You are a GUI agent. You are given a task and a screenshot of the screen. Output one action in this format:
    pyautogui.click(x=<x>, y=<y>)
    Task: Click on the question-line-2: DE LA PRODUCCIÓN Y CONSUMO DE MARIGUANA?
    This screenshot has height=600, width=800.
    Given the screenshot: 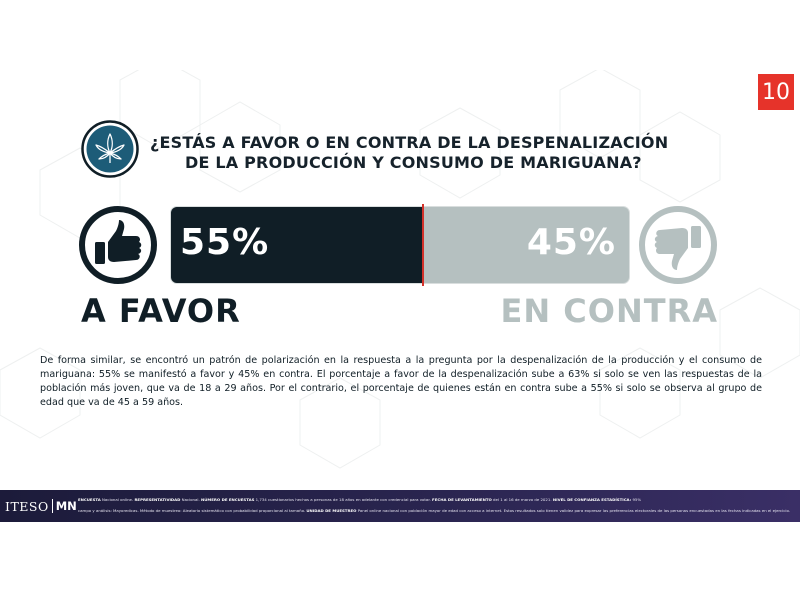 What is the action you would take?
    pyautogui.click(x=413, y=162)
    